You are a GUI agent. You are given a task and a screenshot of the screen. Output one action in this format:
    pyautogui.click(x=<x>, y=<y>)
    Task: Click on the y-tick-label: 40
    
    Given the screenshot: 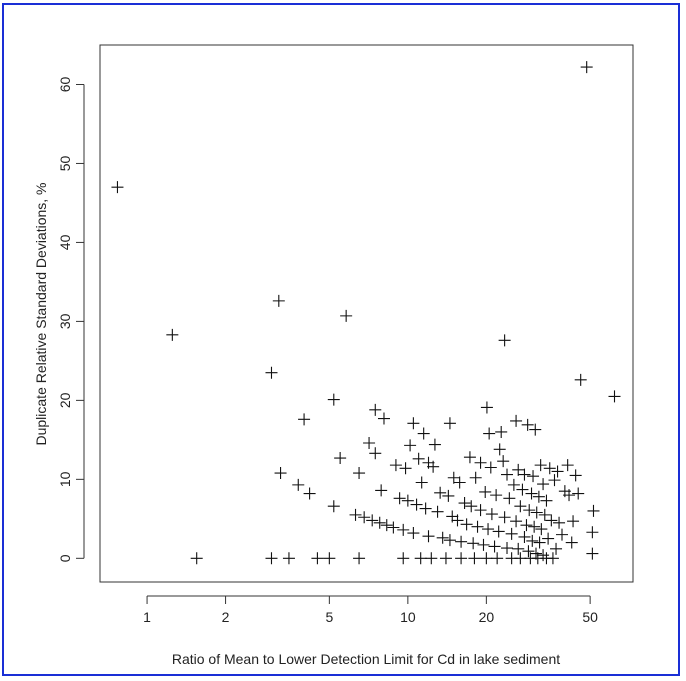 What is the action you would take?
    pyautogui.click(x=65, y=242)
    